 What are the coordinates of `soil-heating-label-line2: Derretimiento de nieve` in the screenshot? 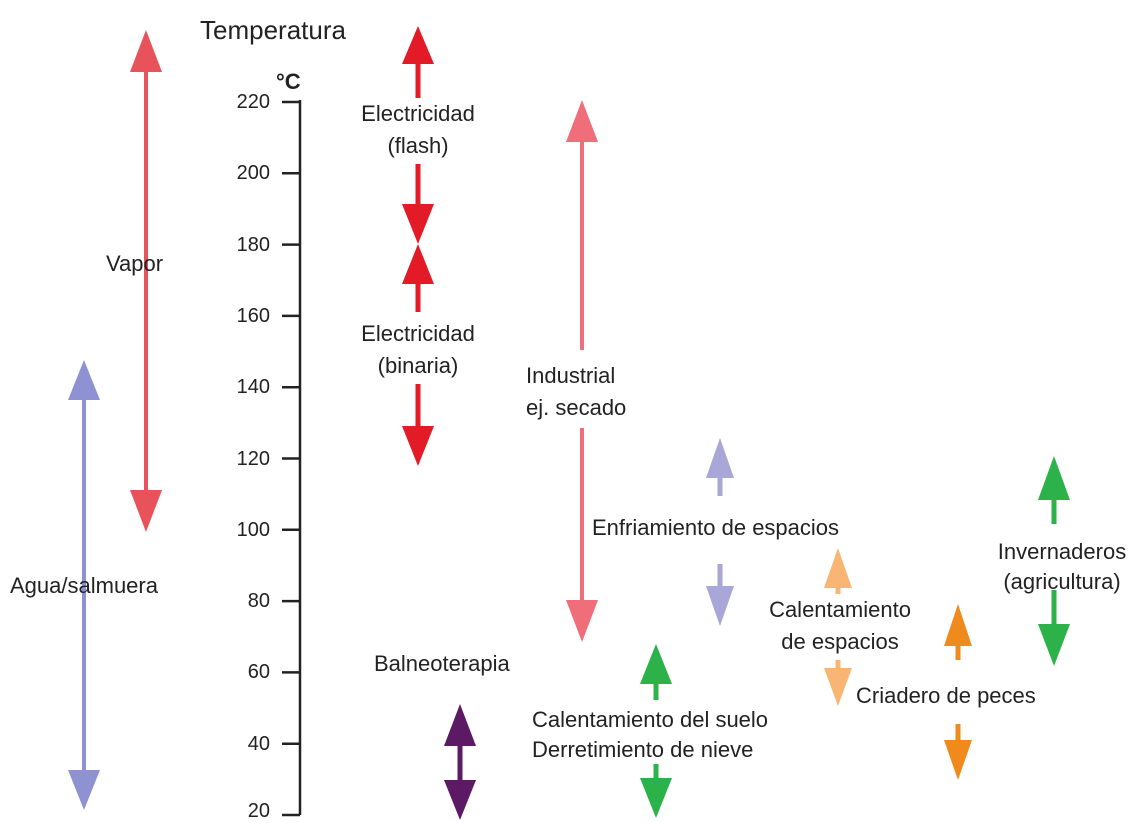 It's located at (643, 749).